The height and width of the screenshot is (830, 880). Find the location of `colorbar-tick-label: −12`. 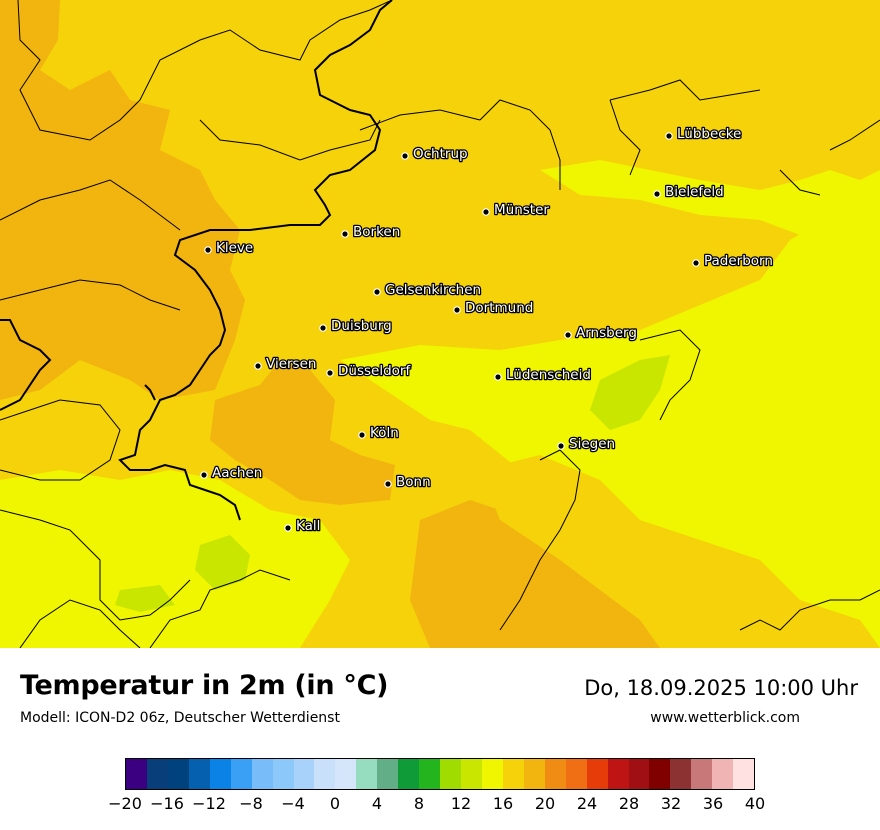

colorbar-tick-label: −12 is located at coordinates (209, 803).